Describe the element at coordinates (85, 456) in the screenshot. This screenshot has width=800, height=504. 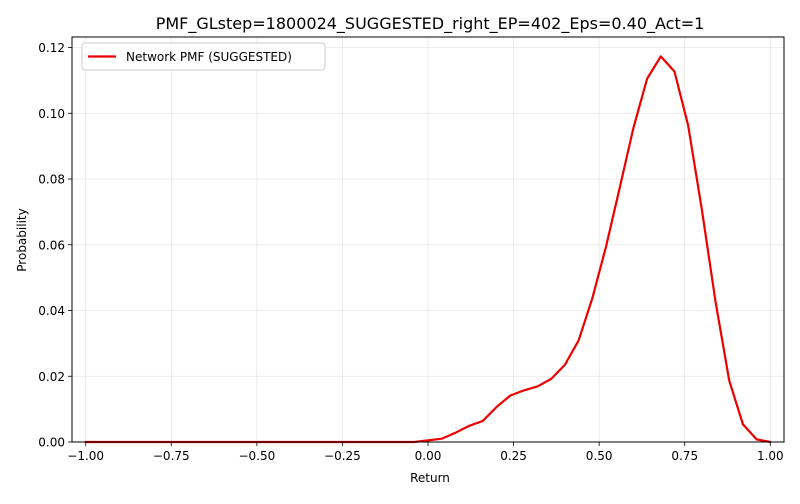
I see `x-tick-label: −1.00` at that location.